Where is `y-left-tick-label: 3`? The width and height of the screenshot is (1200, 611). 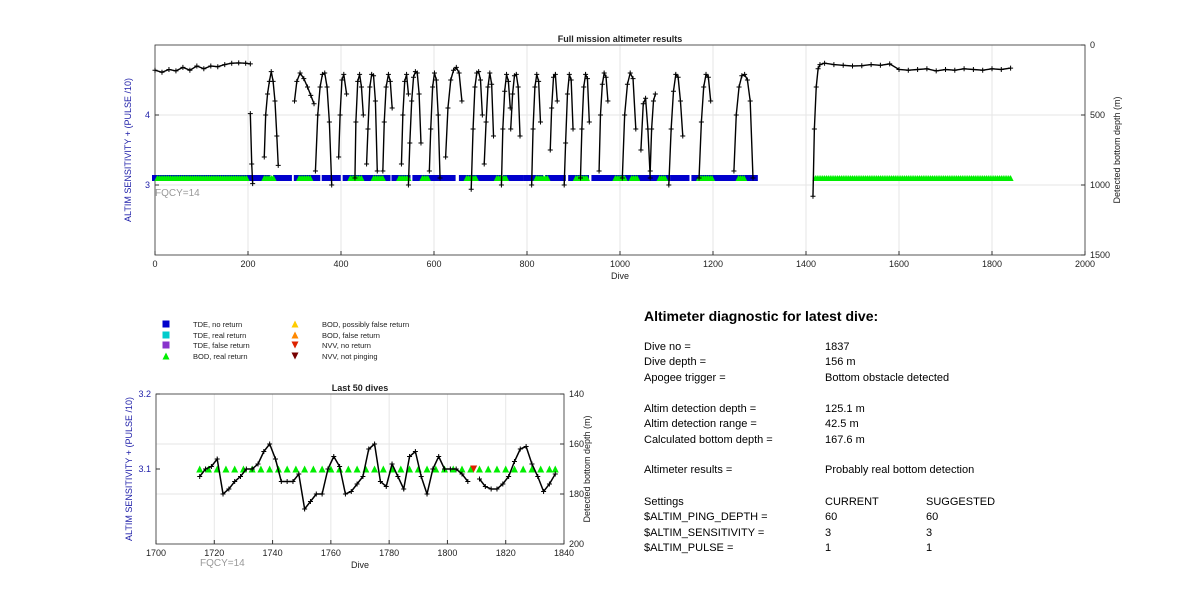 y-left-tick-label: 3 is located at coordinates (147, 185).